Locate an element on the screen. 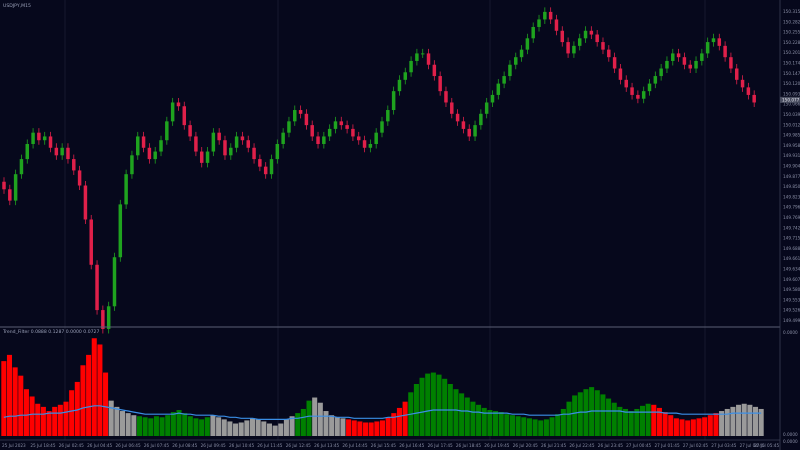  price-axis-label: 149.715 is located at coordinates (791, 238).